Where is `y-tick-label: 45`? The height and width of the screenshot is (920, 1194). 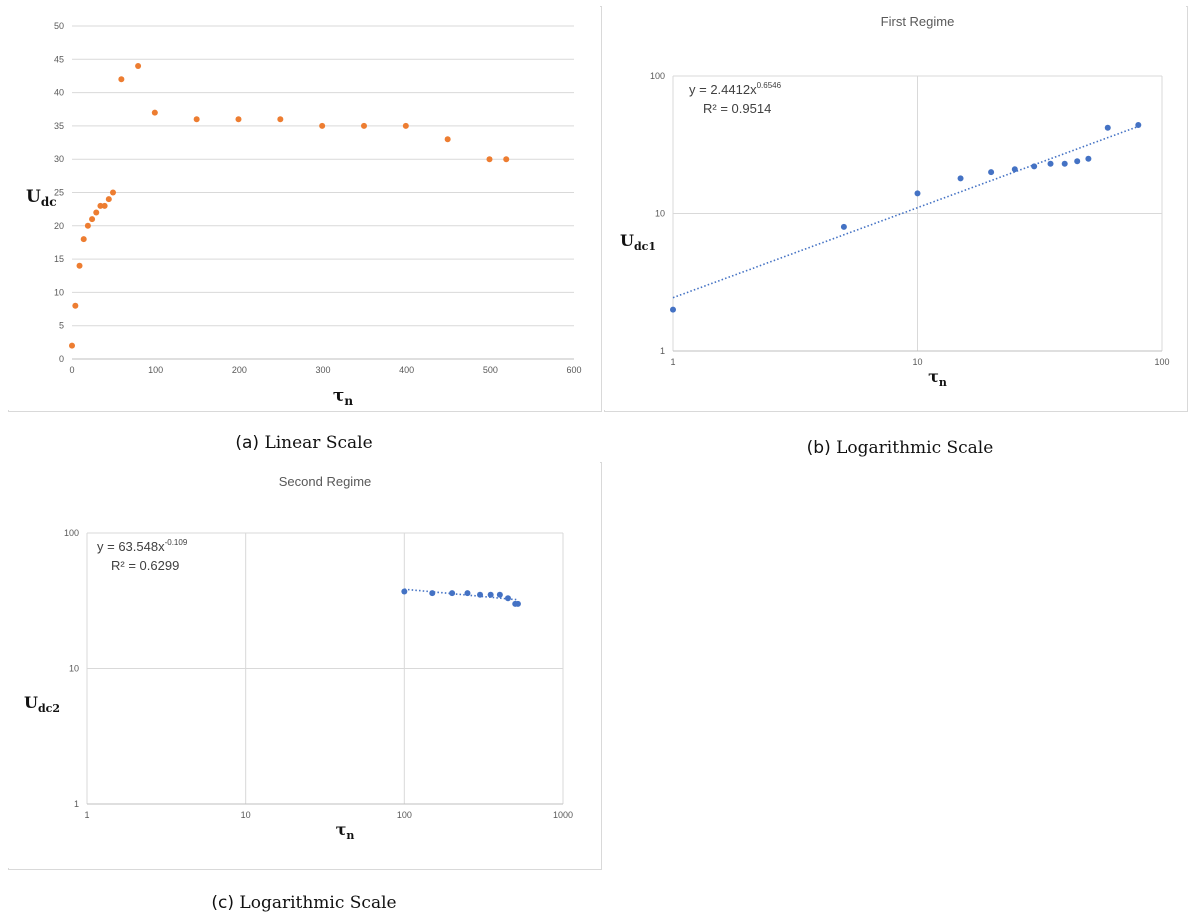
y-tick-label: 45 is located at coordinates (59, 59).